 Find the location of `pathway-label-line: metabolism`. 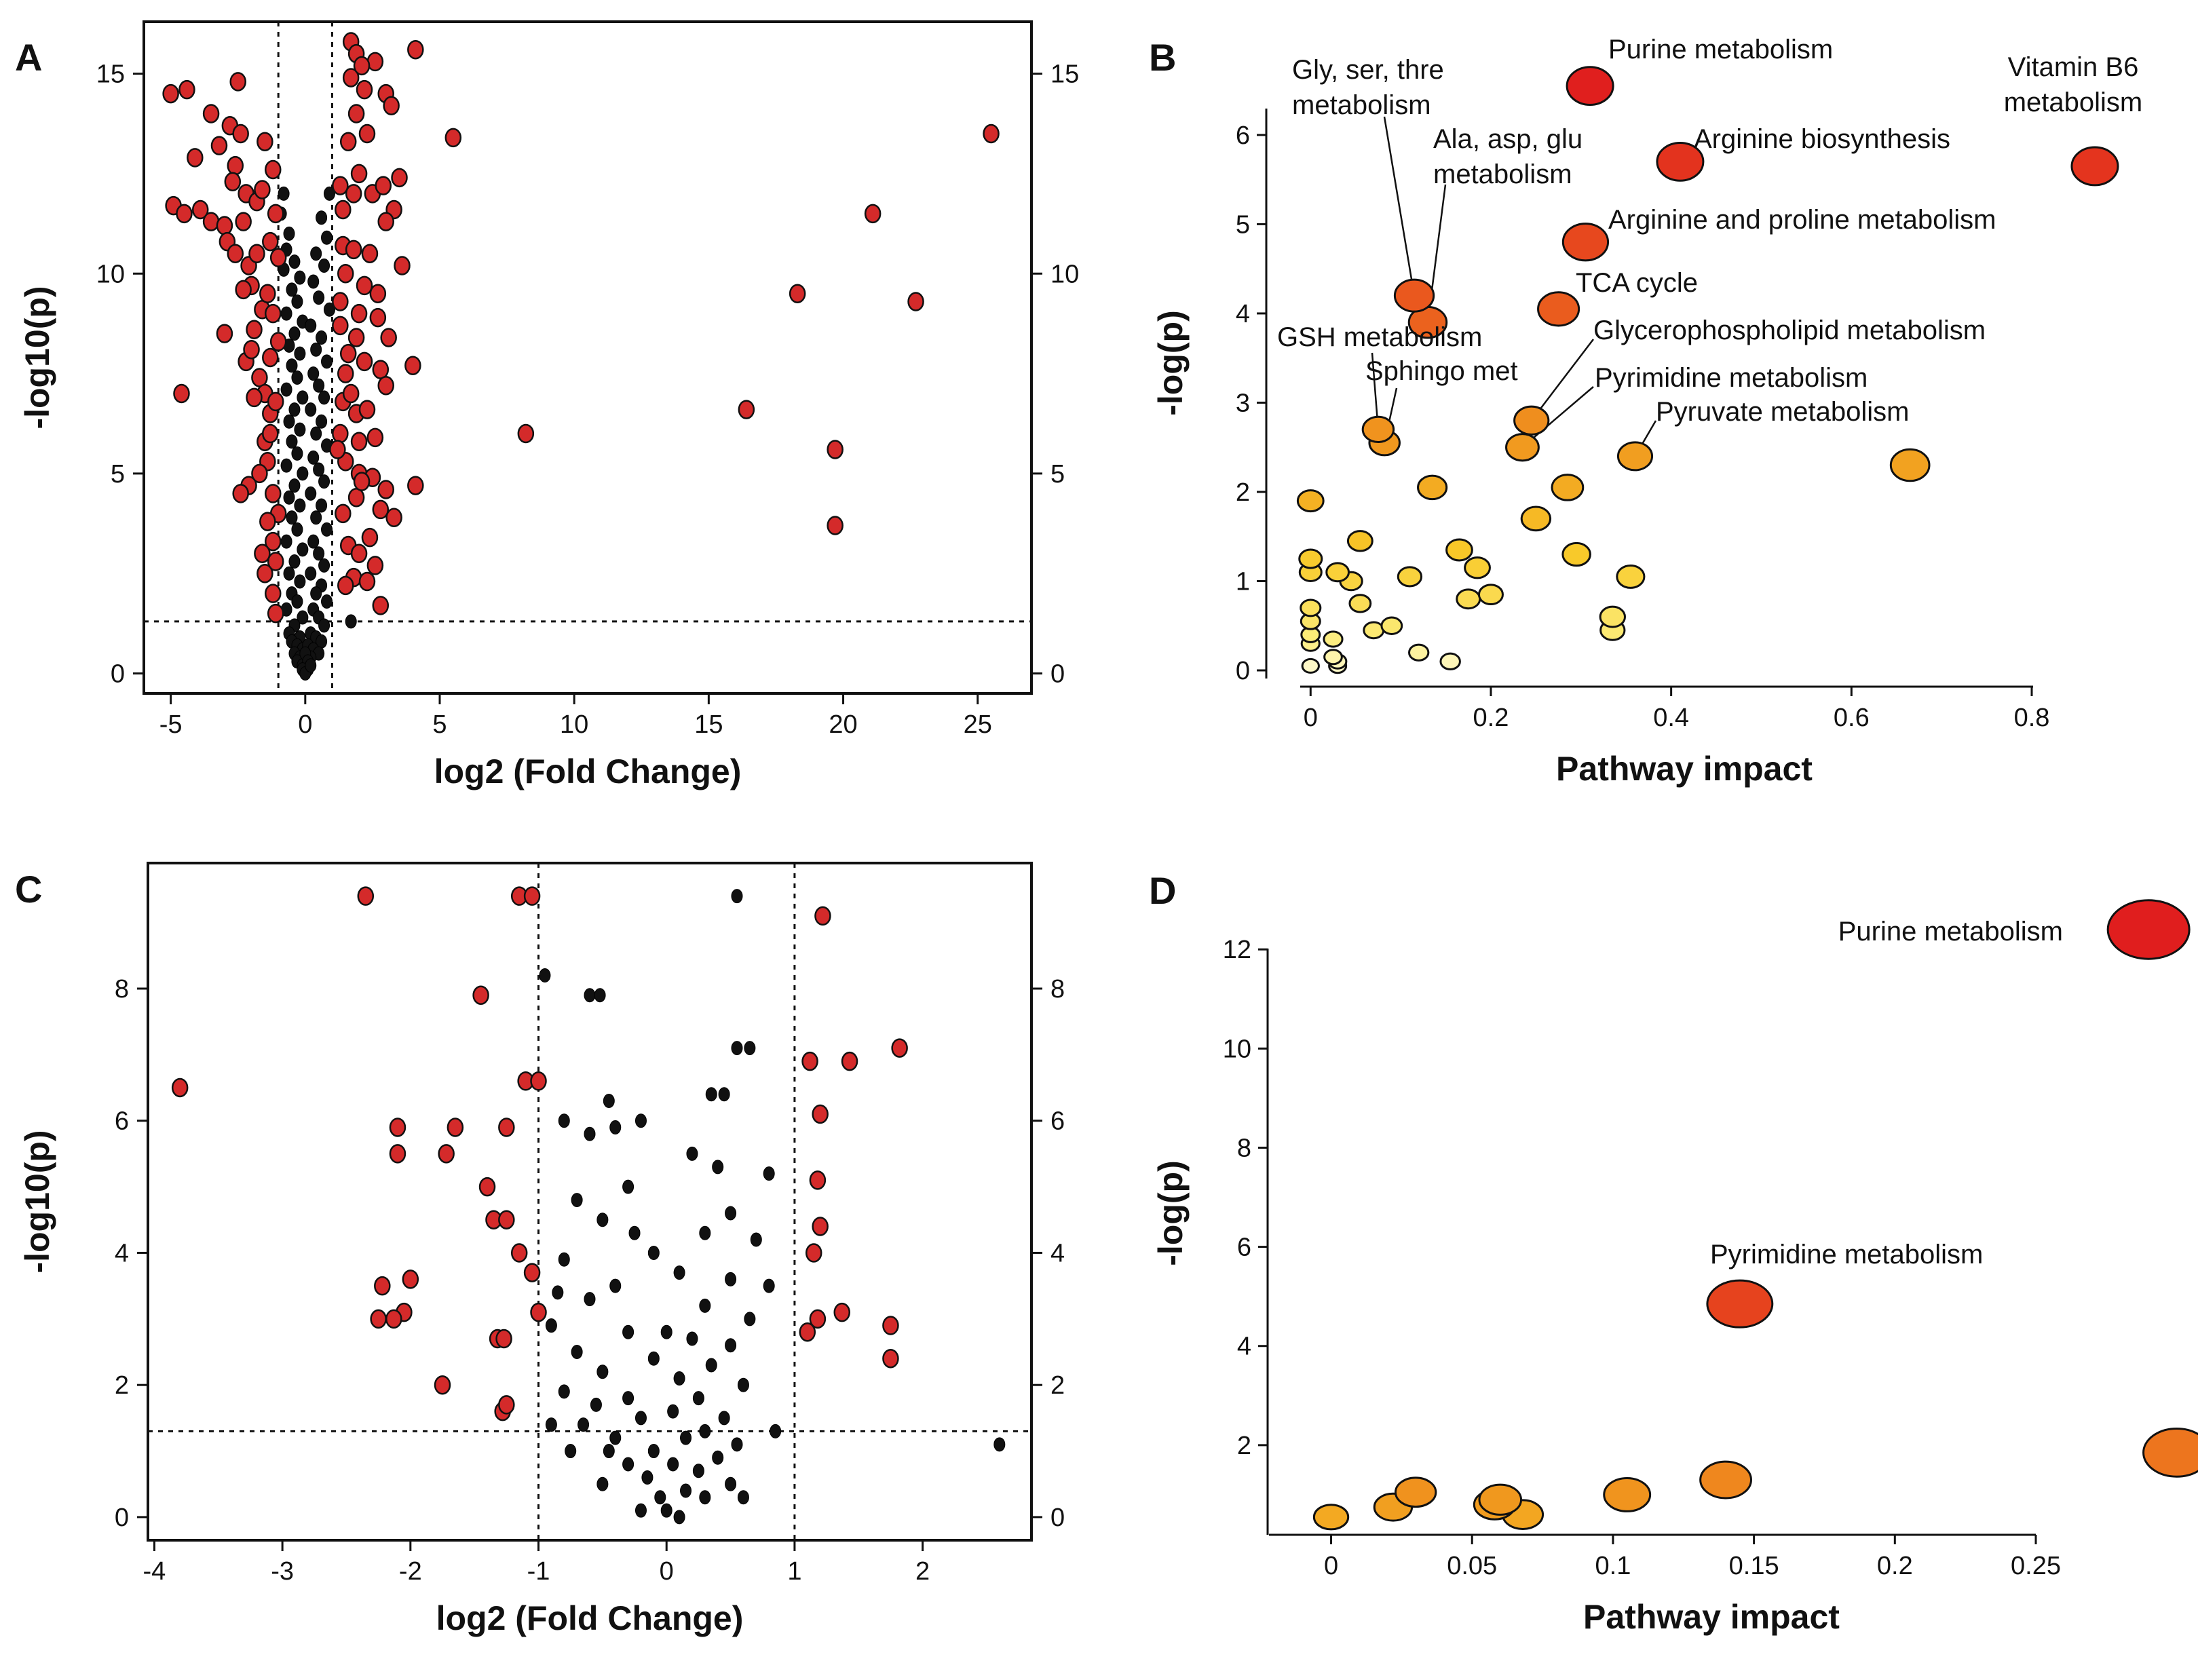

pathway-label-line: metabolism is located at coordinates (2073, 102).